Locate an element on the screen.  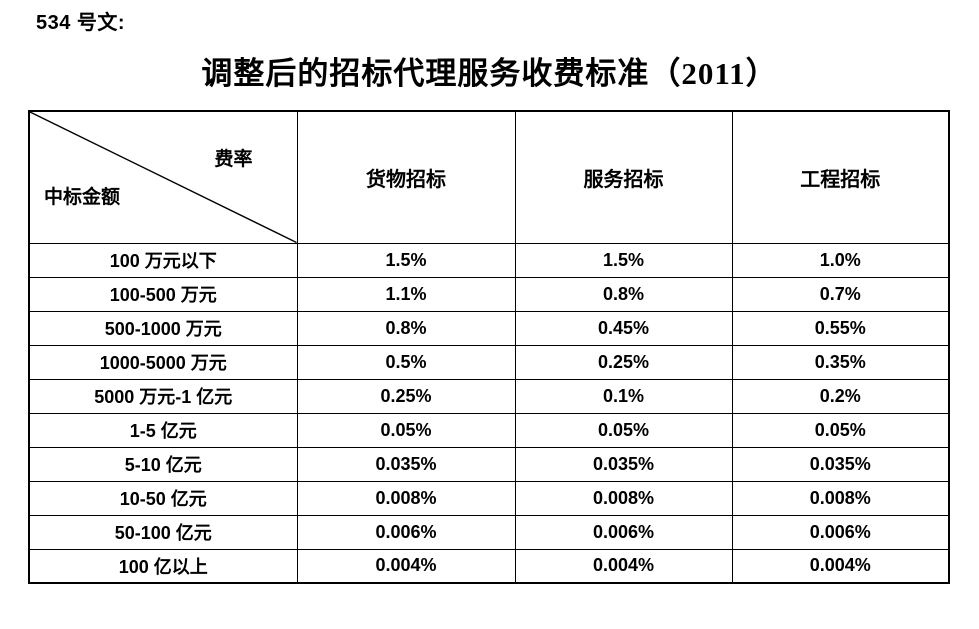
rate-cell: 0.5% is located at coordinates (406, 362).